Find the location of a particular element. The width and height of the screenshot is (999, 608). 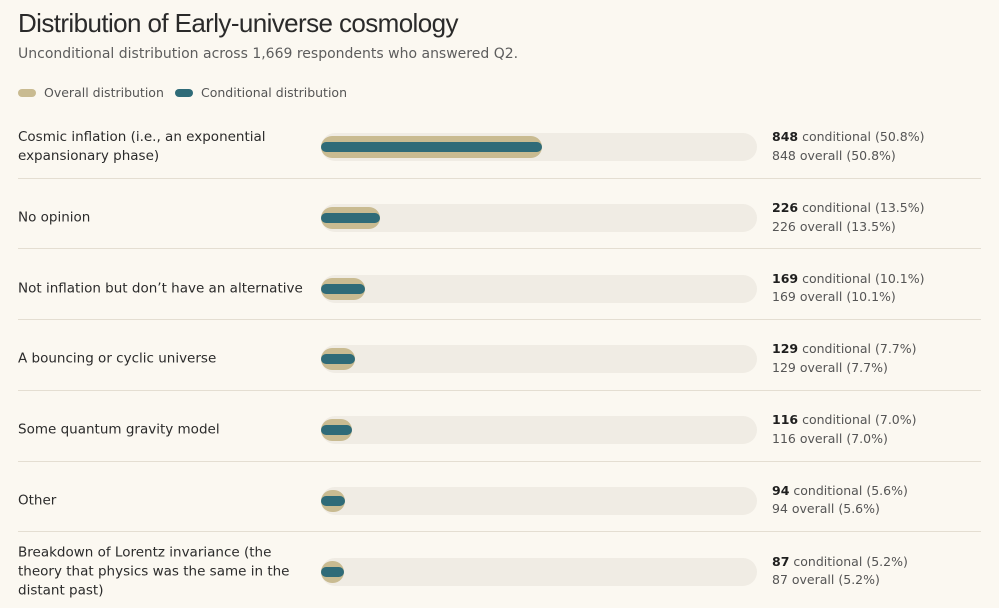

category-label: No opinion is located at coordinates (54, 217).